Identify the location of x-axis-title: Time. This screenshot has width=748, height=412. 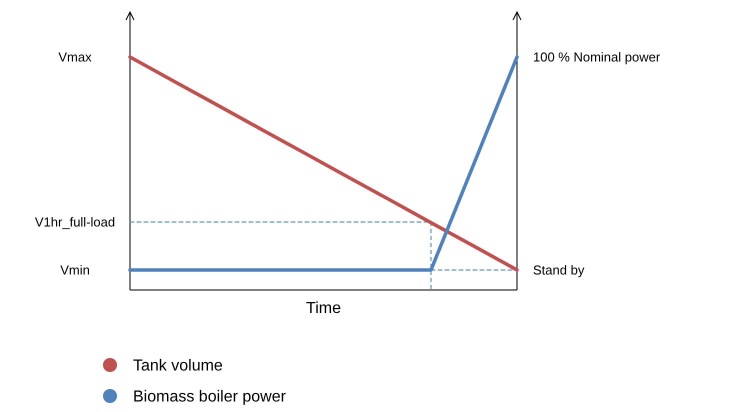
(324, 308).